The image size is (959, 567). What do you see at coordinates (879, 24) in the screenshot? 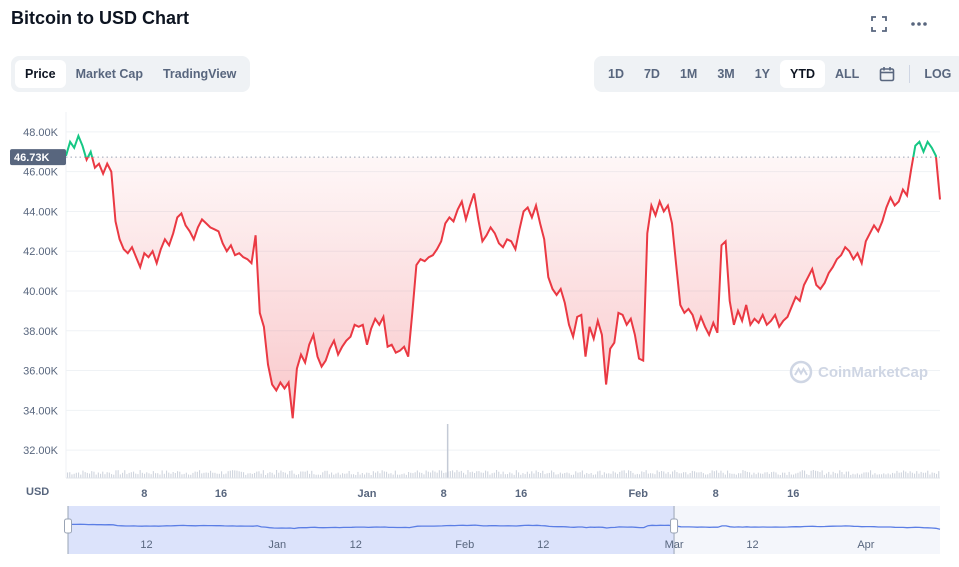
I see `fullscreen-icon` at bounding box center [879, 24].